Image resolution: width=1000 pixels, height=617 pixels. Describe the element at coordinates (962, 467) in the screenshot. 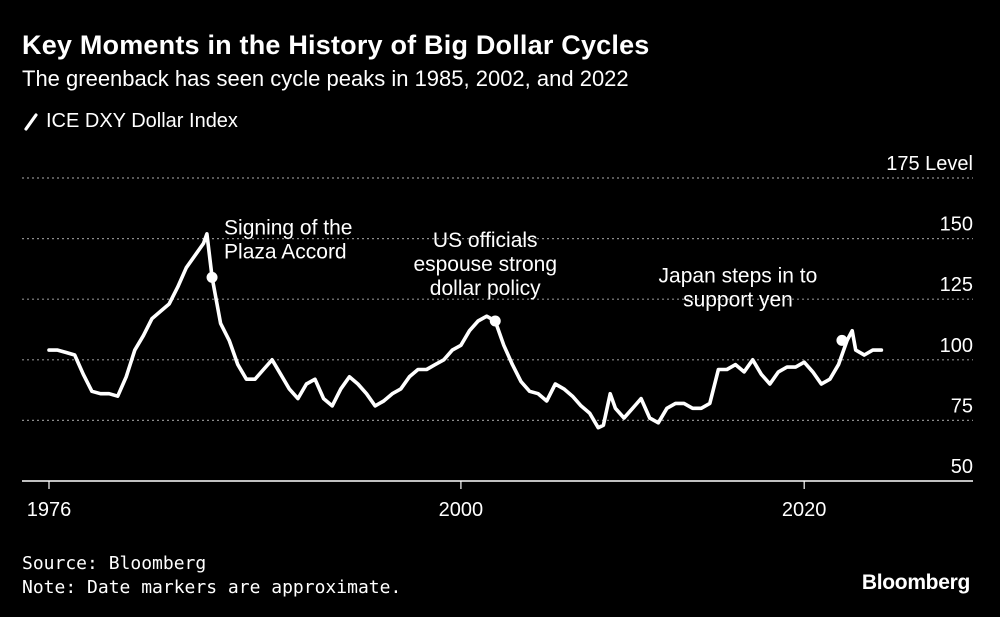

I see `y-tick-label: 50` at that location.